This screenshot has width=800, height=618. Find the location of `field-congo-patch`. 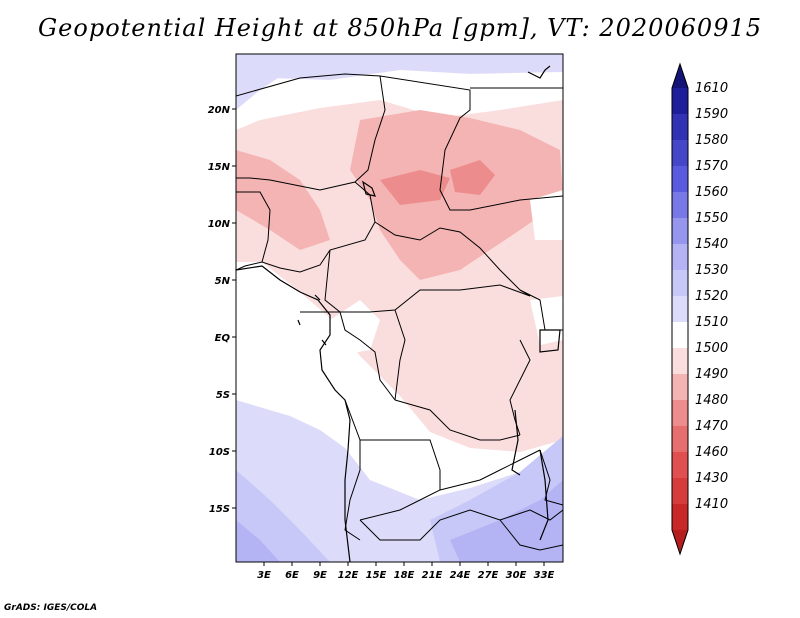

field-congo-patch is located at coordinates (355, 327).